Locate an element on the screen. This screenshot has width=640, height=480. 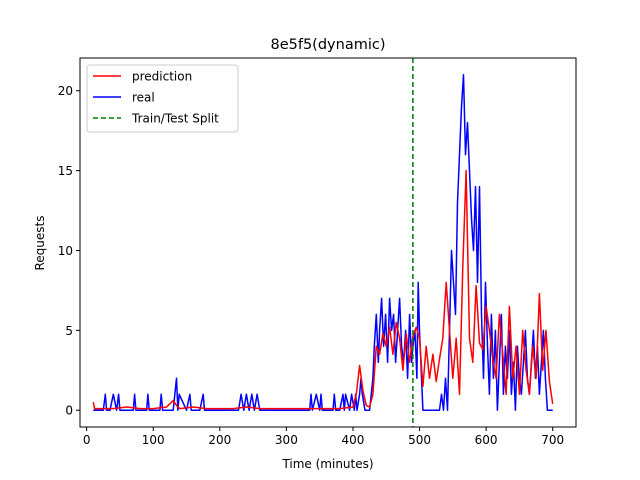
x-tick-label: 600 is located at coordinates (486, 440).